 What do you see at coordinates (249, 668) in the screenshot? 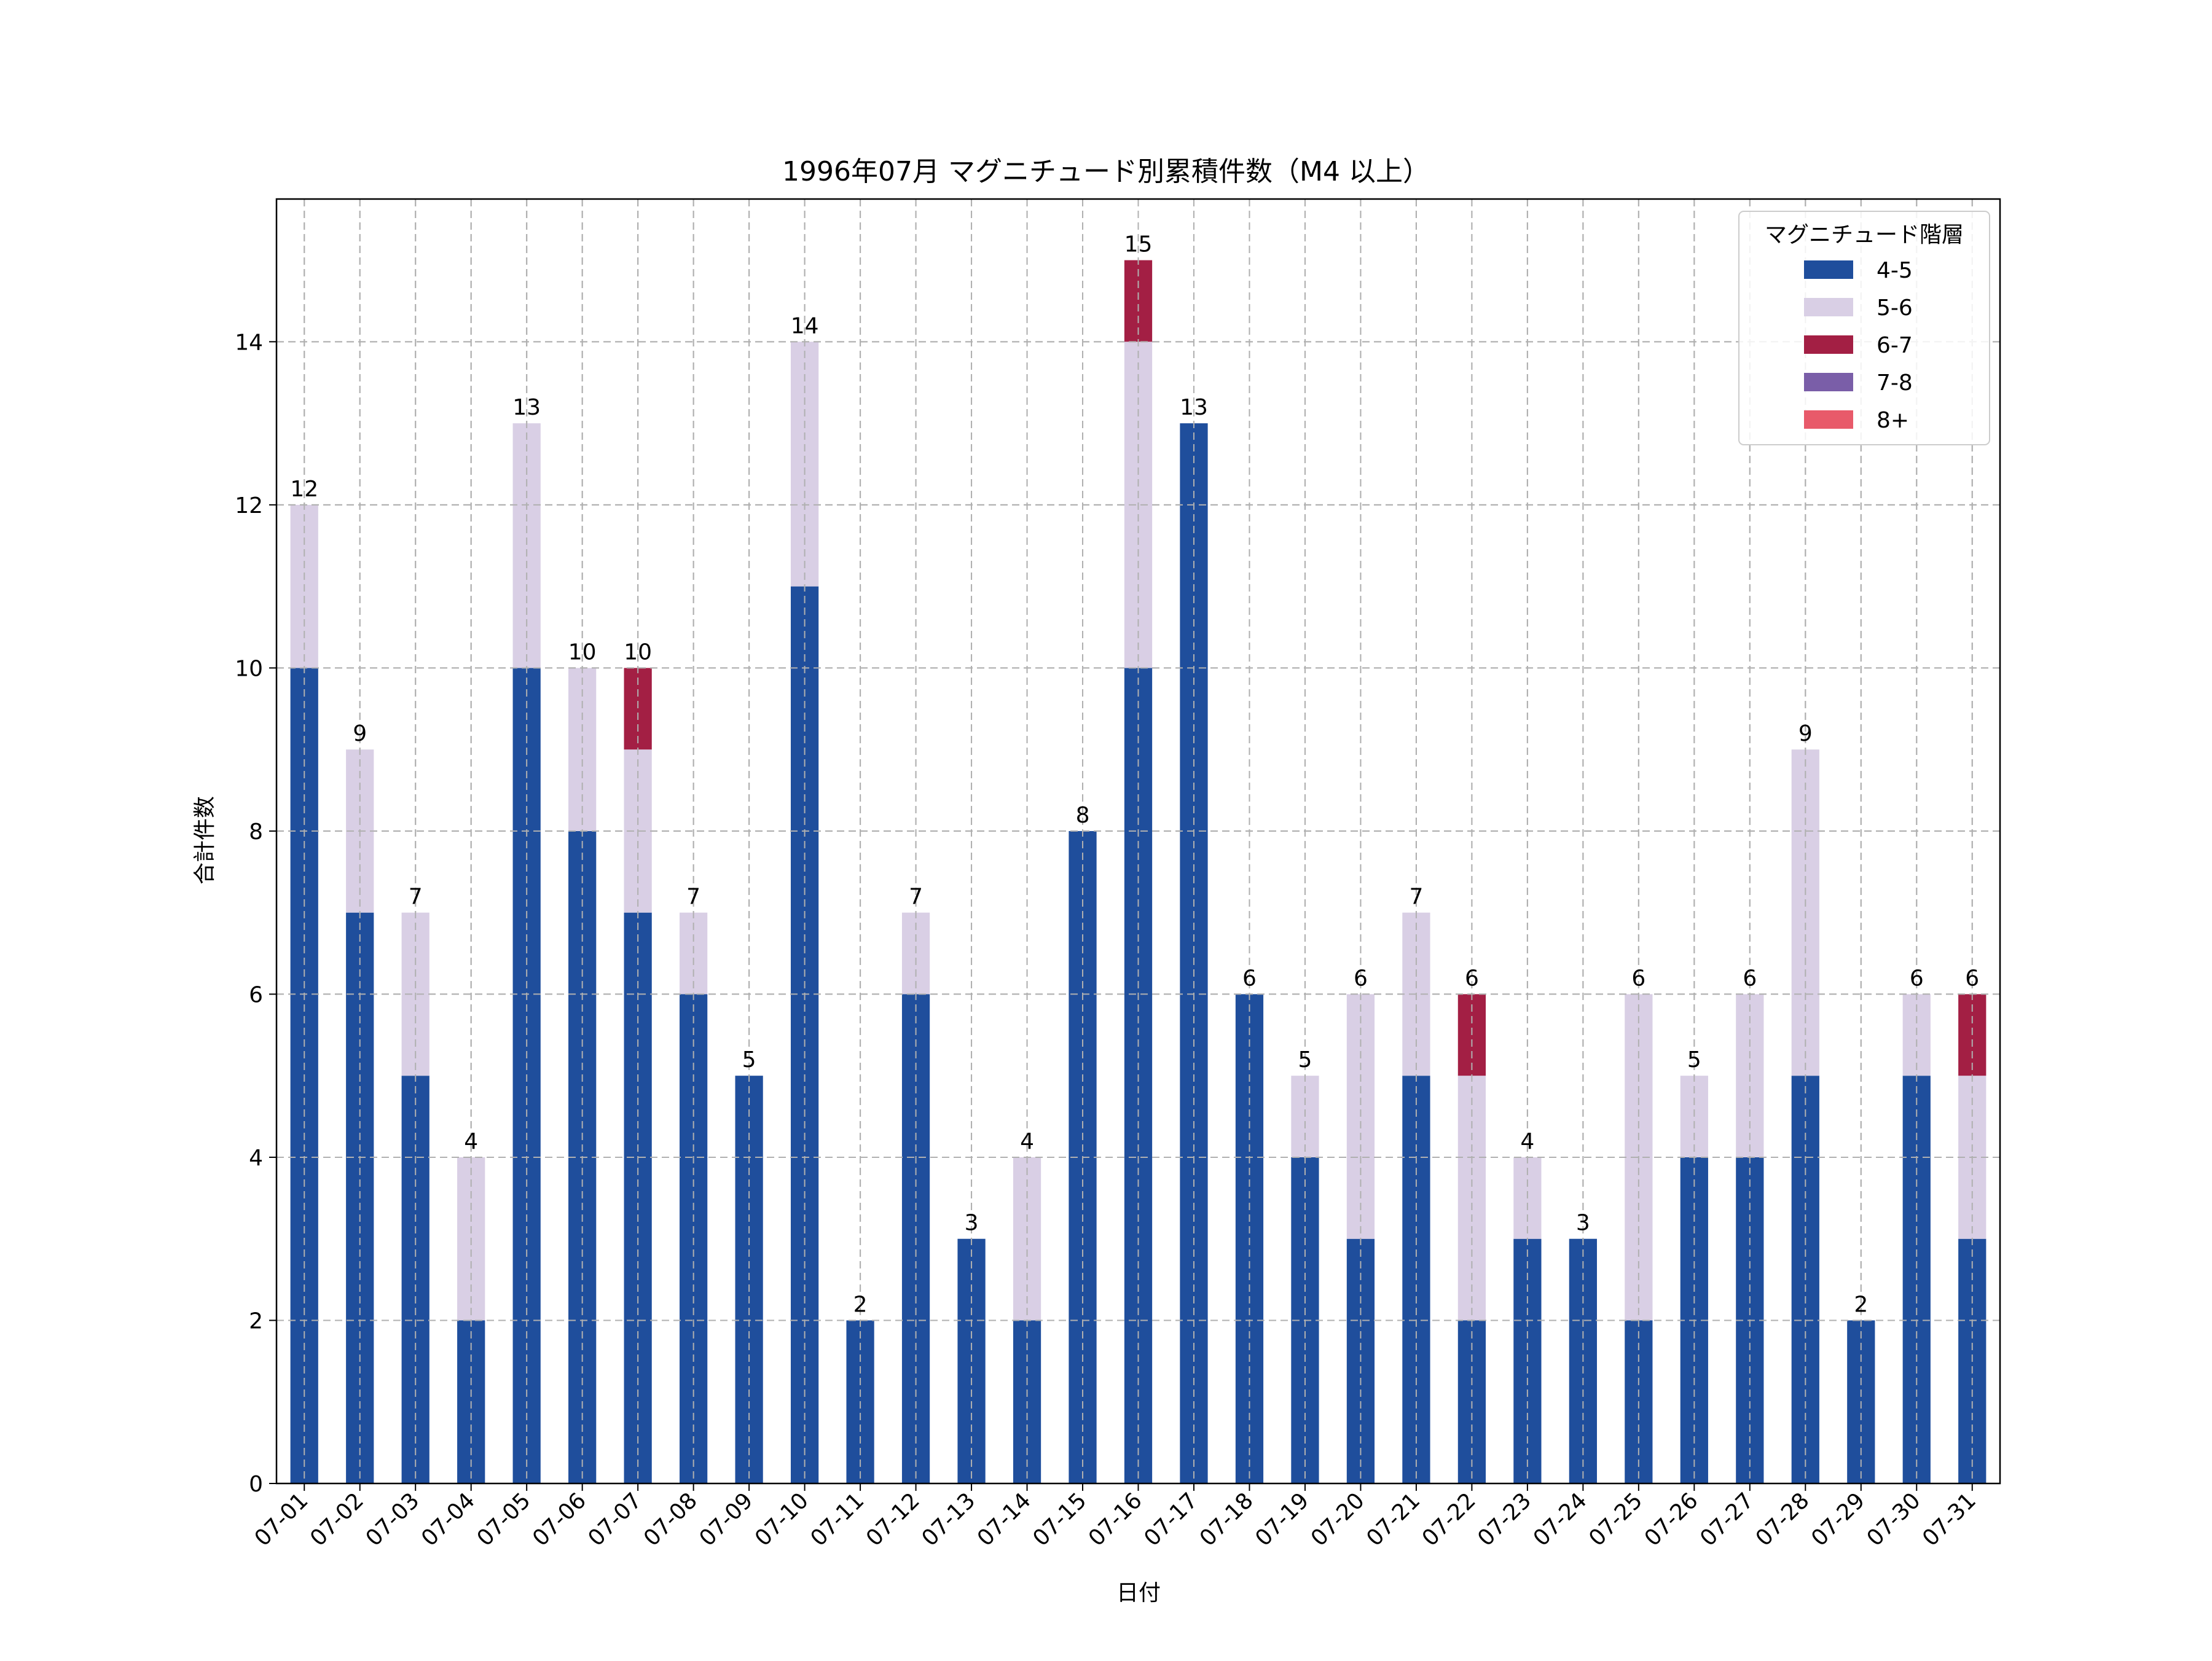
I see `y-tick-label: 10` at bounding box center [249, 668].